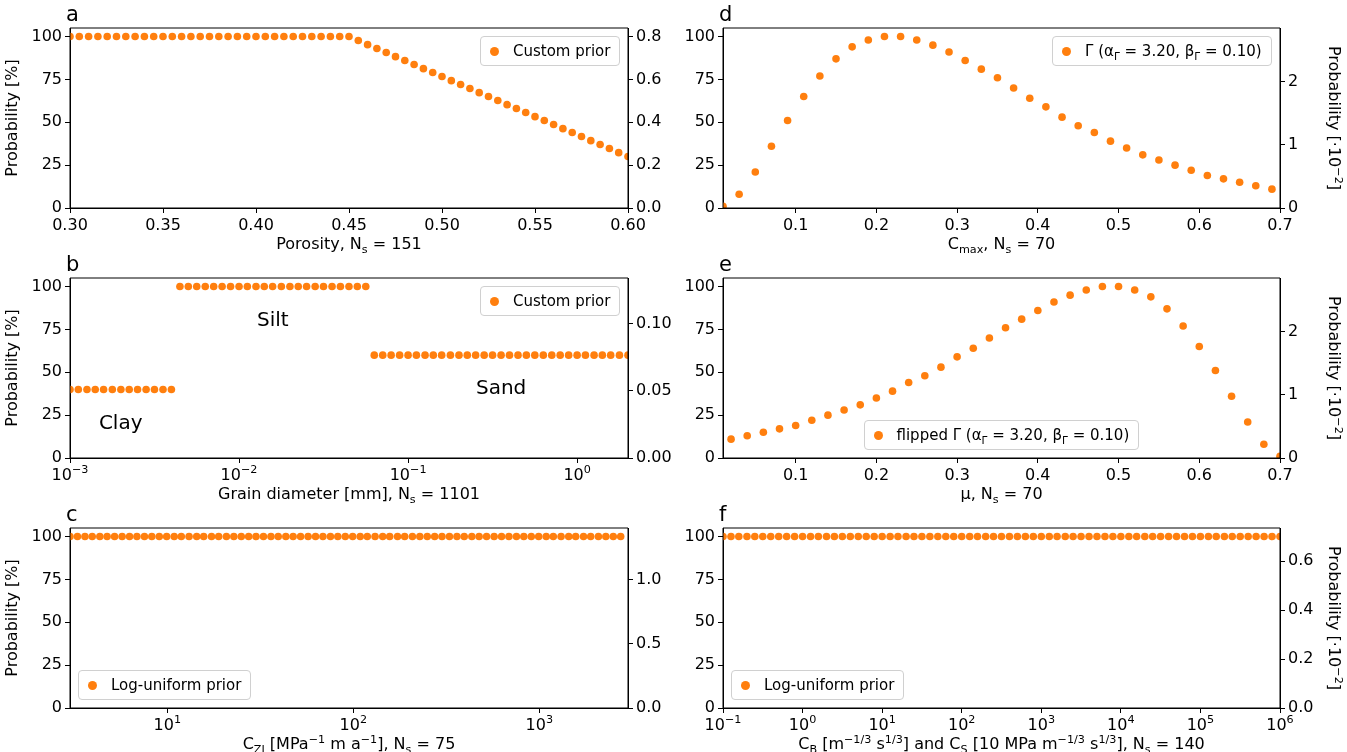 The image size is (1347, 752). Describe the element at coordinates (12, 618) in the screenshot. I see `y-axis-title: Probability [%]` at that location.